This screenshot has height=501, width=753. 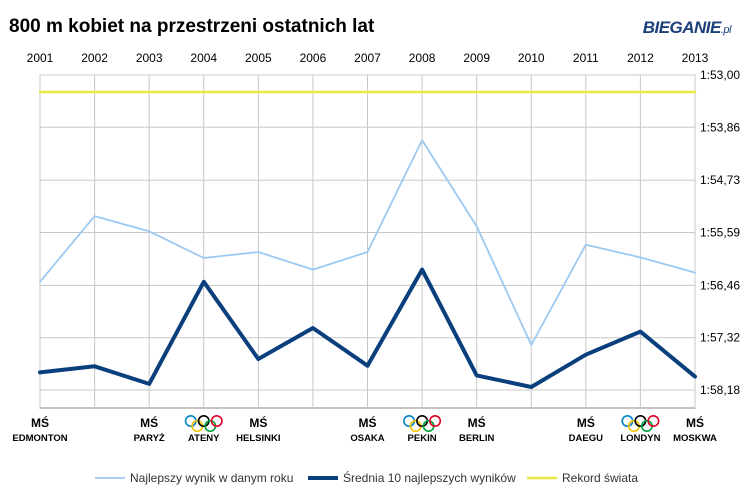 What do you see at coordinates (422, 438) in the screenshot?
I see `event-city-label: PEKIN` at bounding box center [422, 438].